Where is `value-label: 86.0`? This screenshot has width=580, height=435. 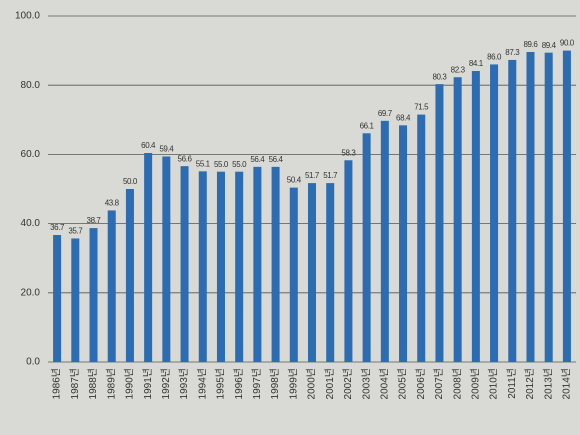 value-label: 86.0 is located at coordinates (494, 57).